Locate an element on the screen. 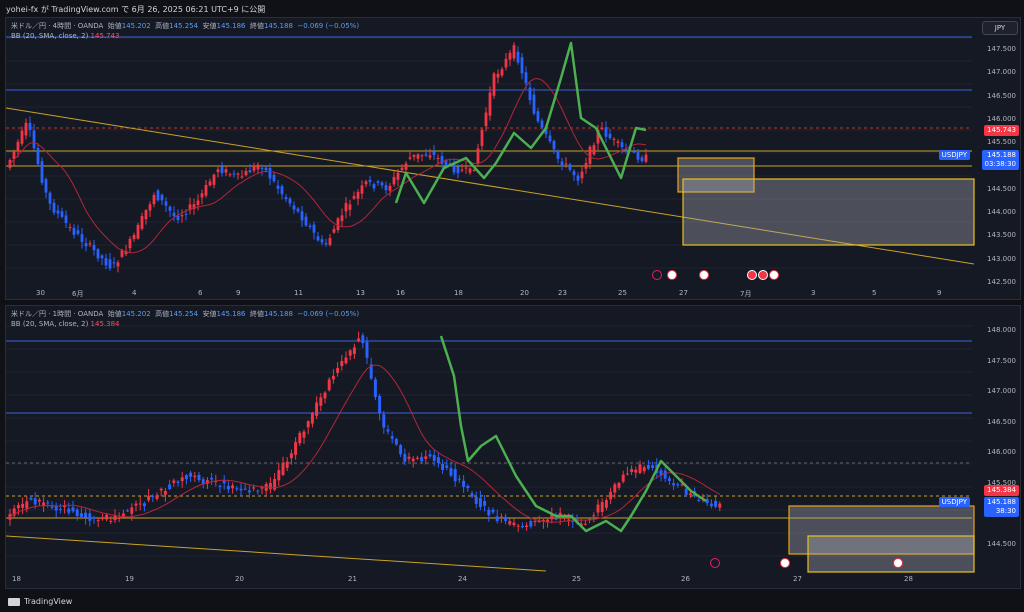 The height and width of the screenshot is (612, 1024). x-axis-tick: 9 is located at coordinates (939, 293).